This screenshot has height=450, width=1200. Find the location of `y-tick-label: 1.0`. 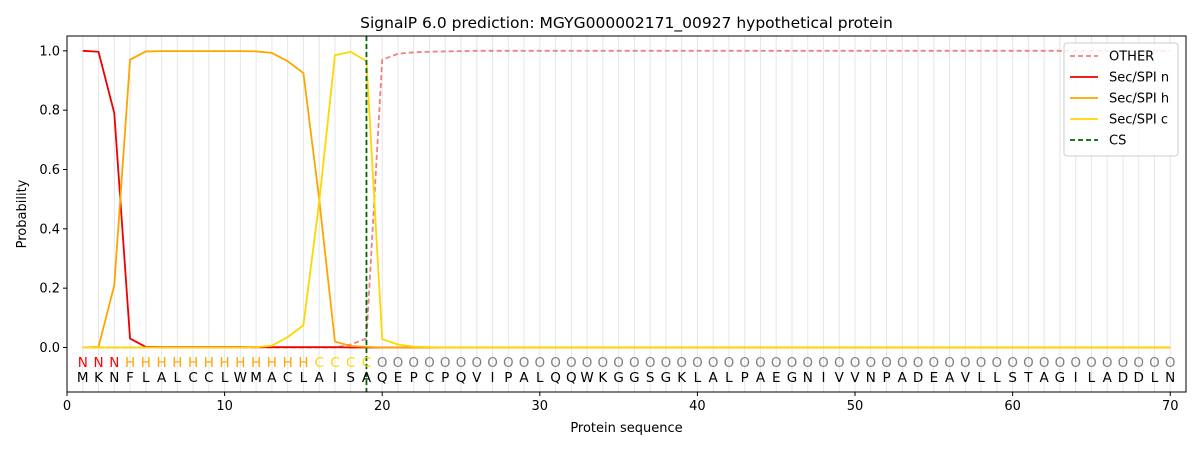

y-tick-label: 1.0 is located at coordinates (49, 51).